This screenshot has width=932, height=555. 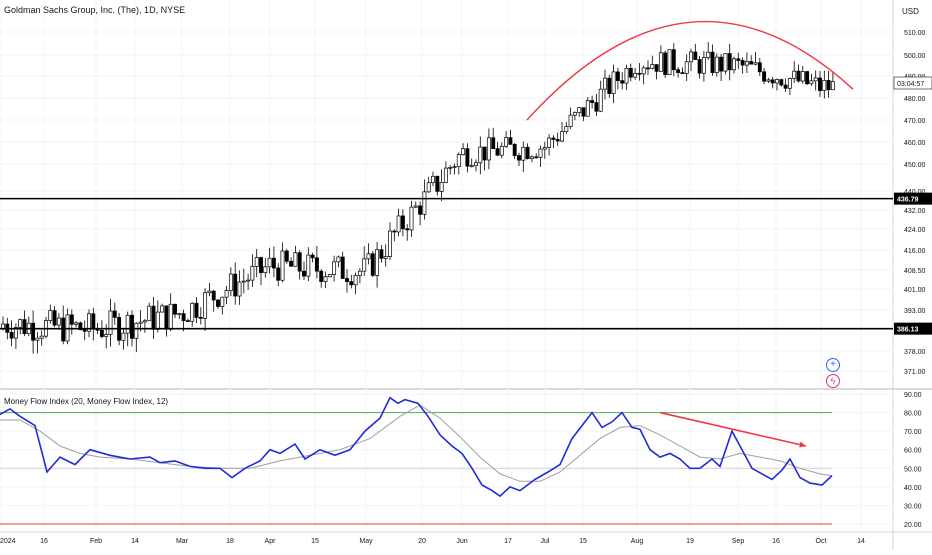 What do you see at coordinates (913, 451) in the screenshot?
I see `mfi-tick-label: 60.00` at bounding box center [913, 451].